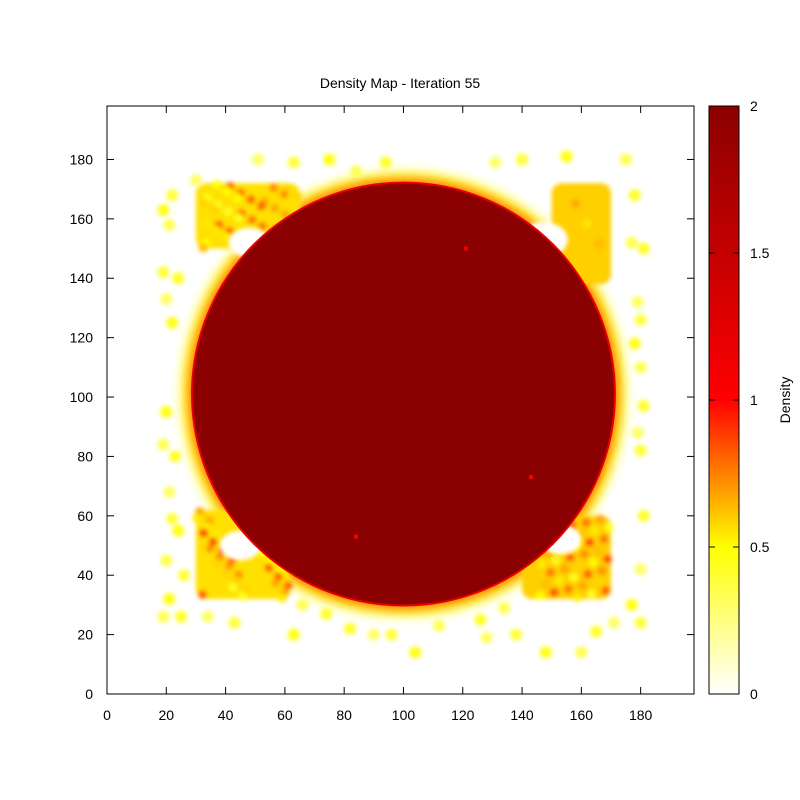  What do you see at coordinates (85, 456) in the screenshot?
I see `y-tick-label: 80` at bounding box center [85, 456].